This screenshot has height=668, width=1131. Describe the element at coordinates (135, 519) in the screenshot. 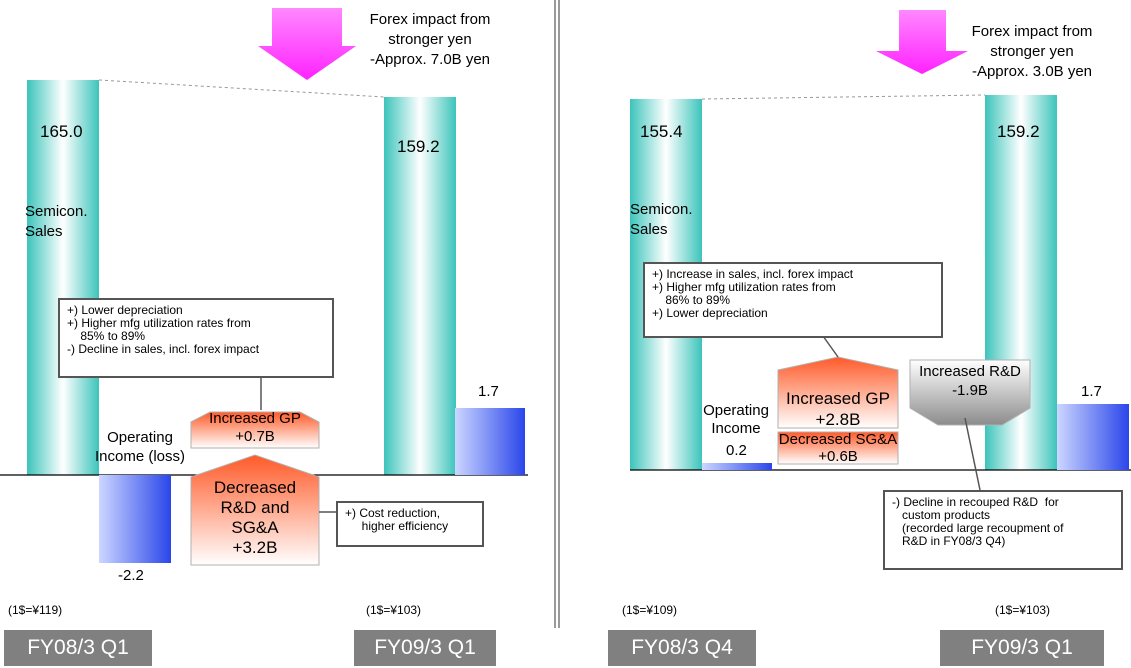

I see `oi-bar-fy083-q1` at that location.